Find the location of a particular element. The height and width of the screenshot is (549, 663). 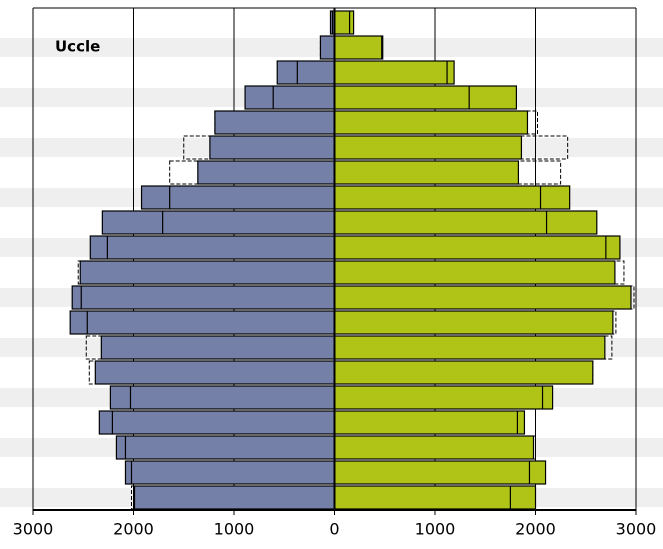

chart-title: Uccle is located at coordinates (77, 47).